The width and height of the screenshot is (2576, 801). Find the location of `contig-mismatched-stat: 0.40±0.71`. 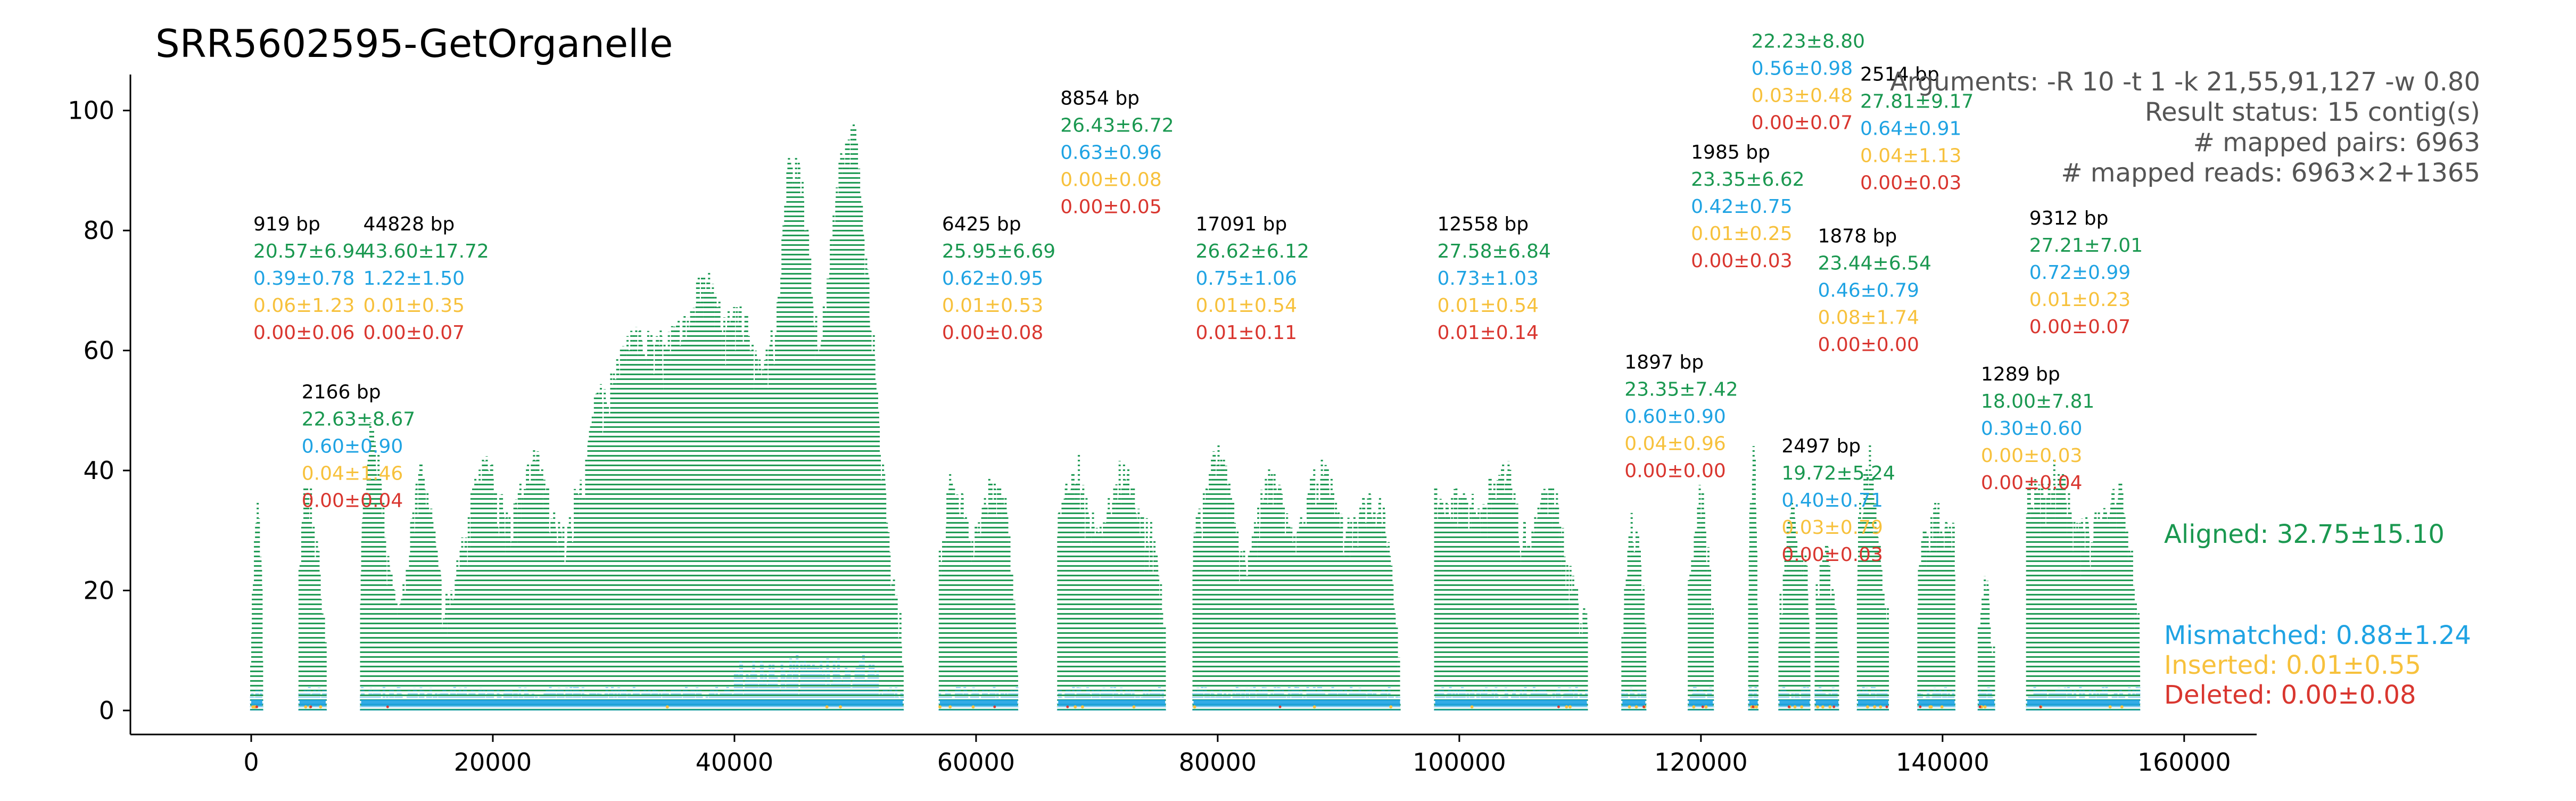

contig-mismatched-stat: 0.40±0.71 is located at coordinates (1832, 500).